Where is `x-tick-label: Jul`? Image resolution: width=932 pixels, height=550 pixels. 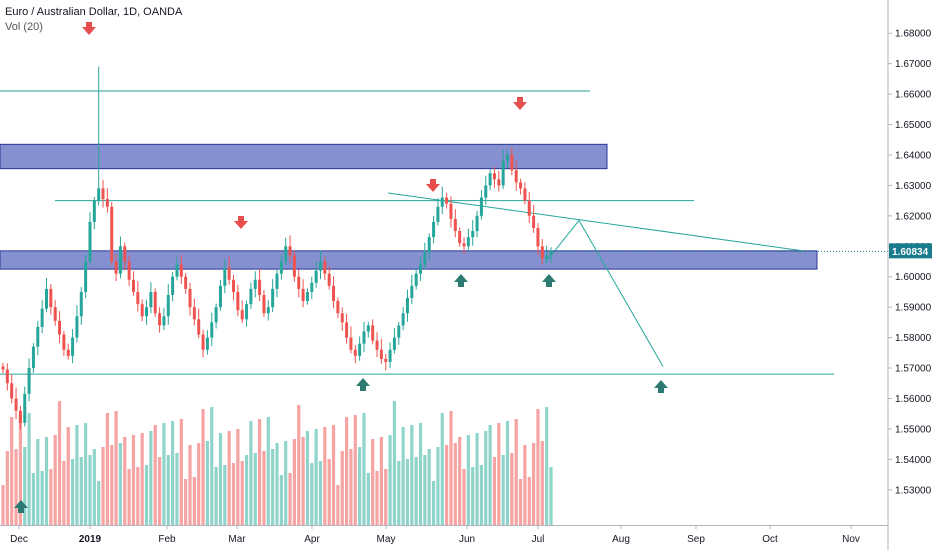 x-tick-label: Jul is located at coordinates (538, 539).